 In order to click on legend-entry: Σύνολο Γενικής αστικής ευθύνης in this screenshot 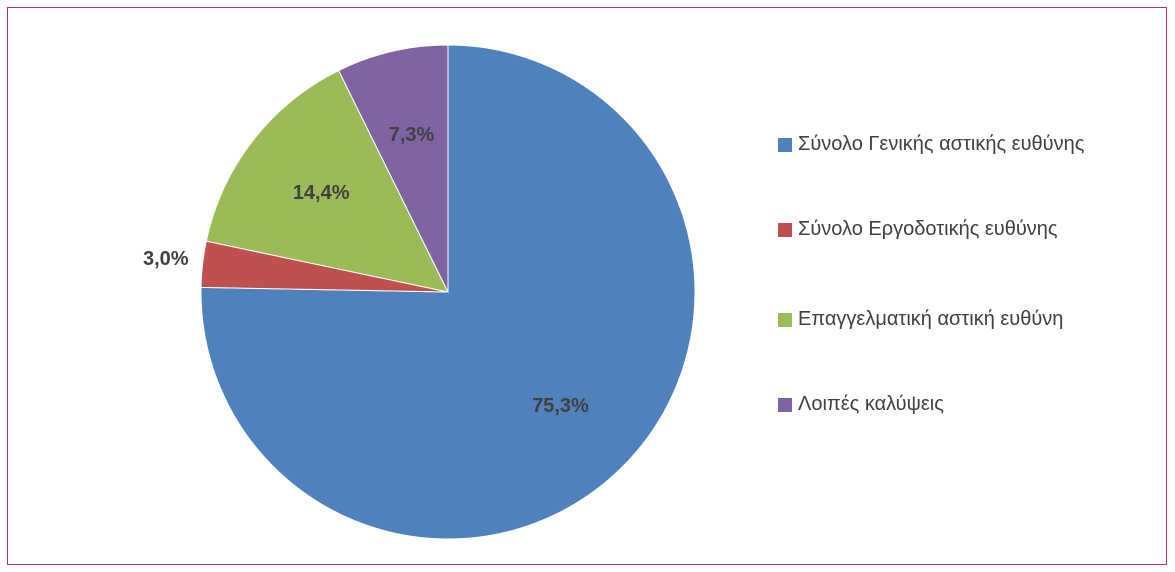, I will do `click(972, 144)`.